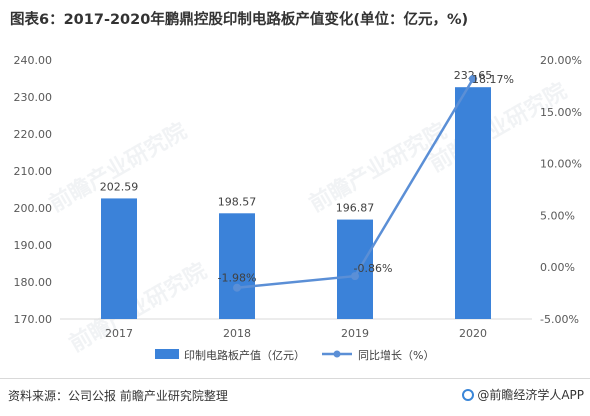  Describe the element at coordinates (237, 201) in the screenshot. I see `bar-value-label: 198.57` at that location.